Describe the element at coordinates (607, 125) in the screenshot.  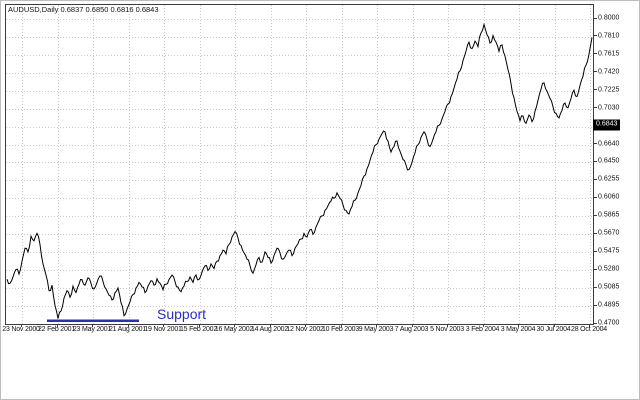
I see `current-price-badge: 0.6843` at that location.